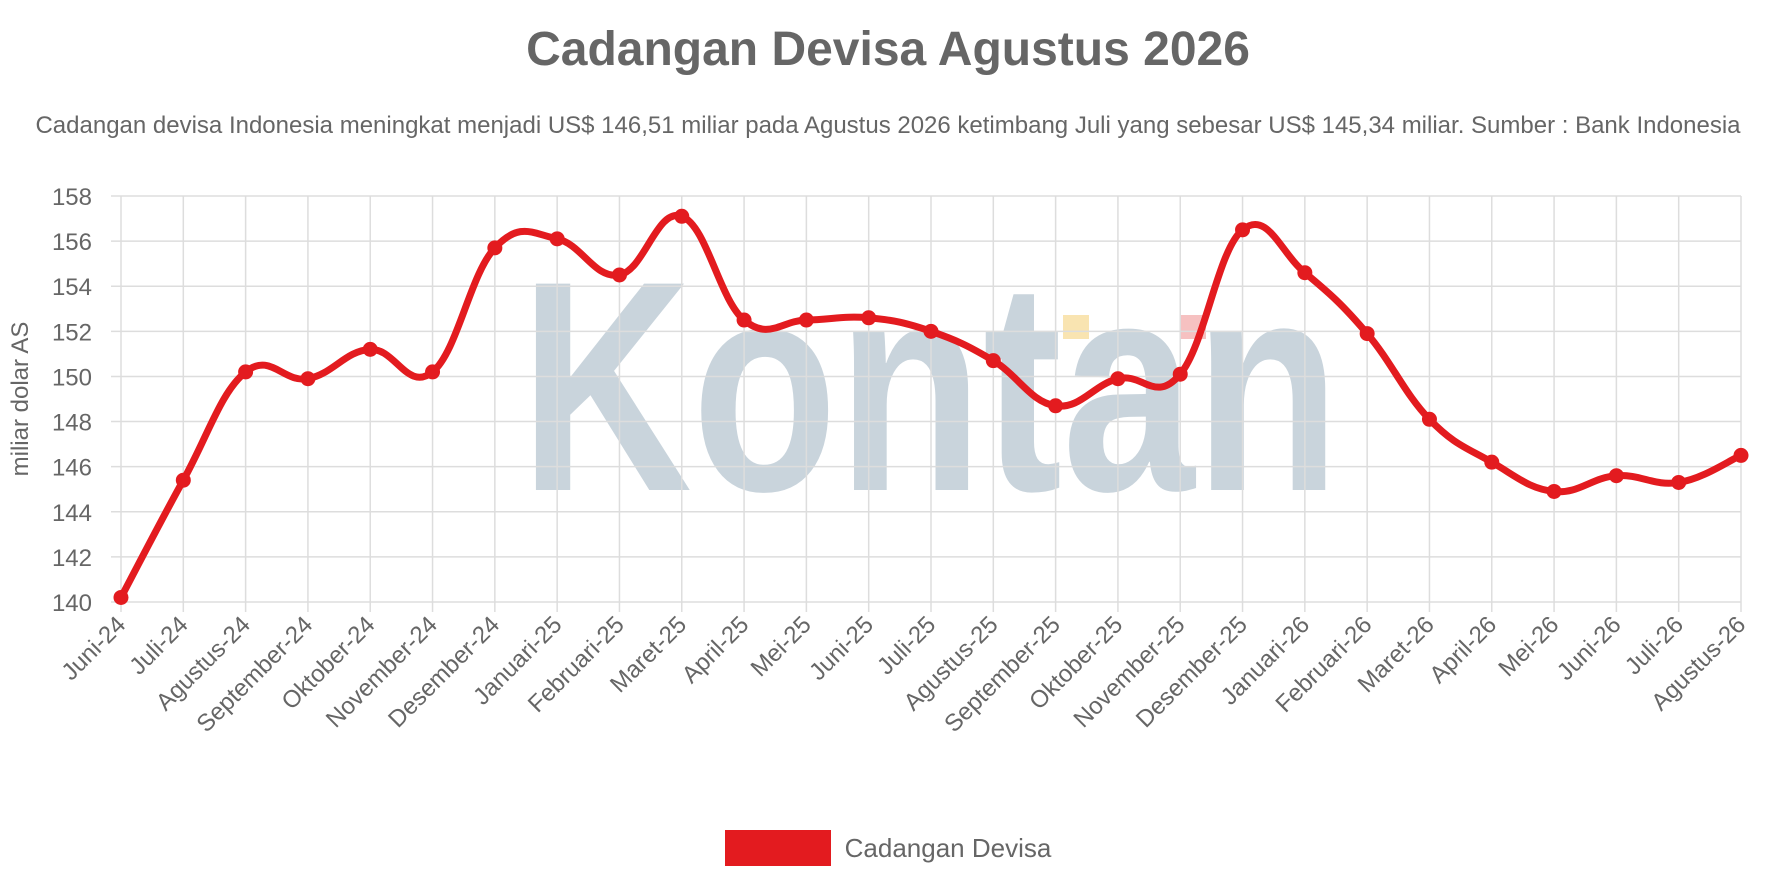  What do you see at coordinates (72, 287) in the screenshot?
I see `y-tick-label: 154` at bounding box center [72, 287].